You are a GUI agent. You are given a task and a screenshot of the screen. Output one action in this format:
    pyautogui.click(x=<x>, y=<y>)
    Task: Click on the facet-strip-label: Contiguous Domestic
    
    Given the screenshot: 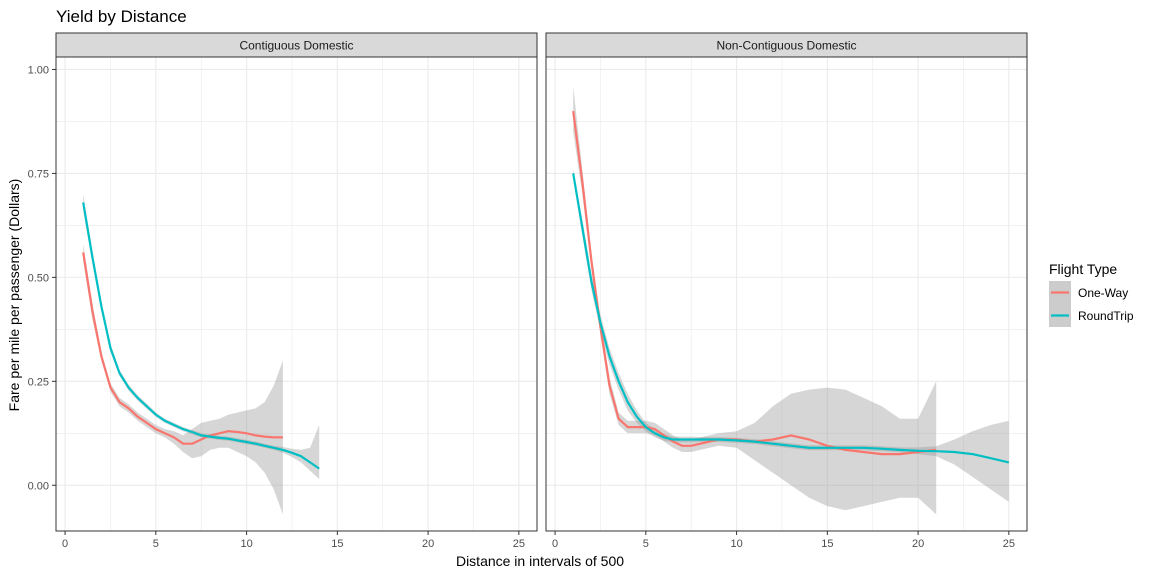 What is the action you would take?
    pyautogui.click(x=296, y=46)
    